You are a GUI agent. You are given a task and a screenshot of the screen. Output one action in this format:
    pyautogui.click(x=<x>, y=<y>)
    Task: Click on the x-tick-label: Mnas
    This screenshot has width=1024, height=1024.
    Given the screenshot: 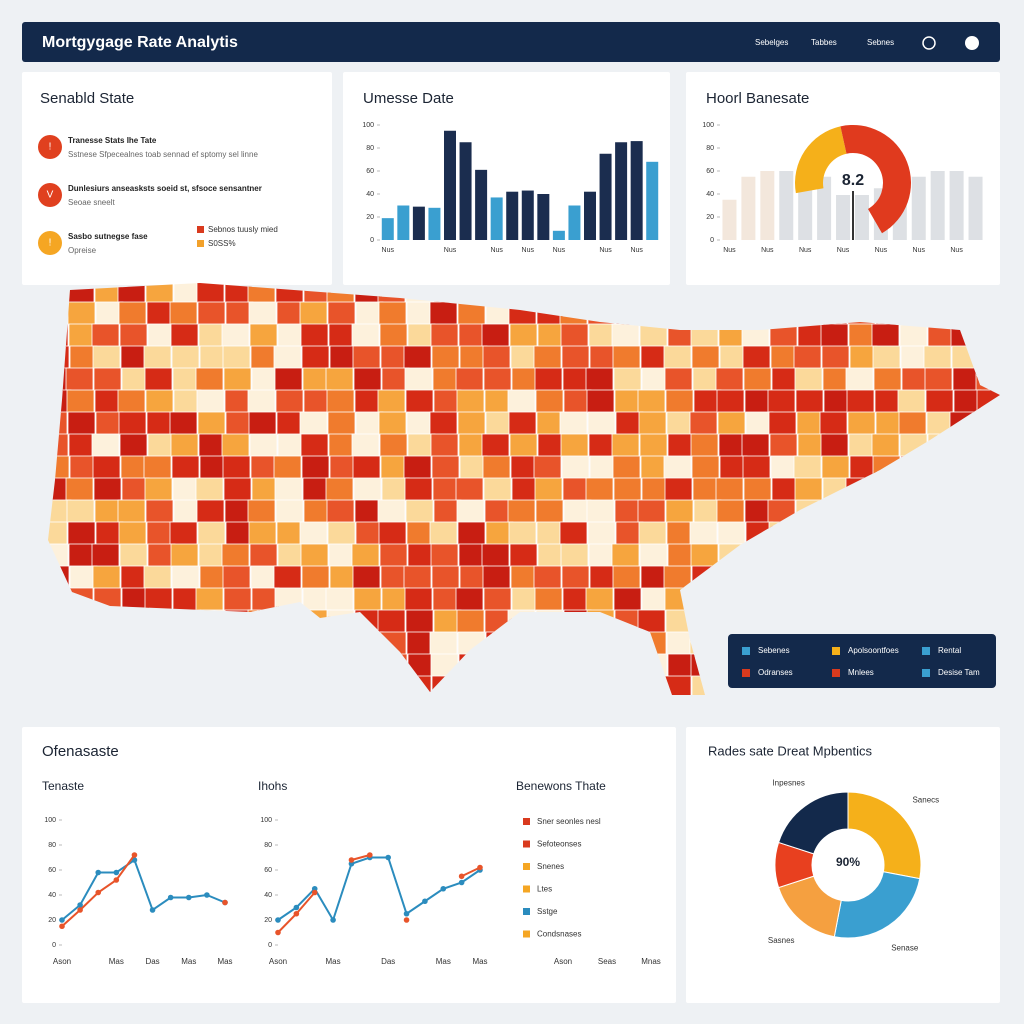 What is the action you would take?
    pyautogui.click(x=651, y=961)
    